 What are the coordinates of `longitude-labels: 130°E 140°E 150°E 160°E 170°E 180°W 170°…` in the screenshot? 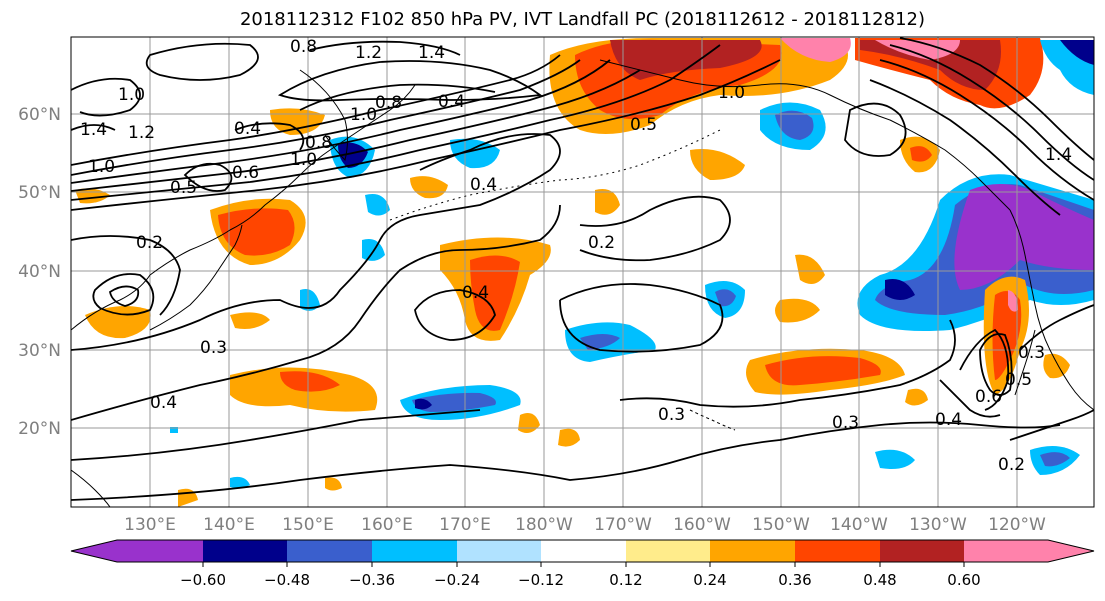 It's located at (585, 525).